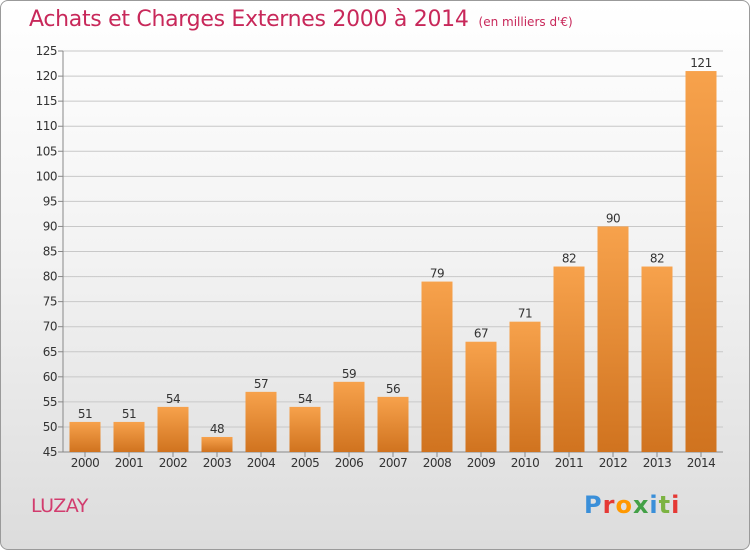 This screenshot has height=550, width=750. What do you see at coordinates (50, 277) in the screenshot?
I see `y-tick-label: 80` at bounding box center [50, 277].